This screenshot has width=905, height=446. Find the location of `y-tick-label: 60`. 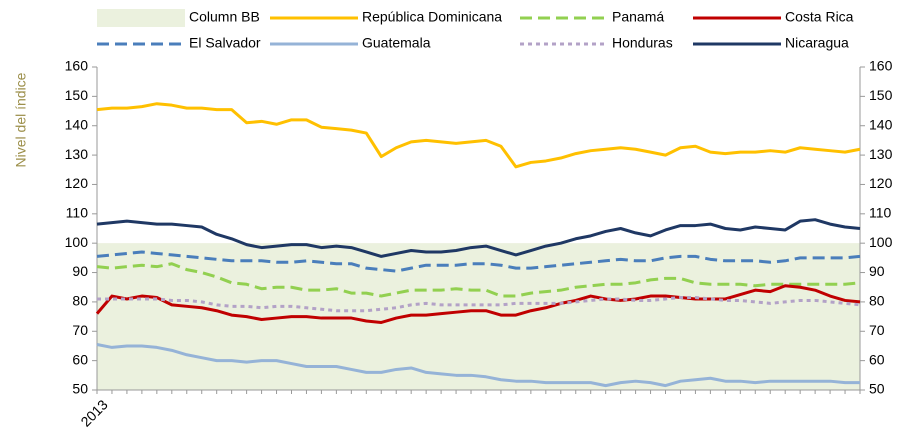

y-tick-label: 60 is located at coordinates (80, 359).